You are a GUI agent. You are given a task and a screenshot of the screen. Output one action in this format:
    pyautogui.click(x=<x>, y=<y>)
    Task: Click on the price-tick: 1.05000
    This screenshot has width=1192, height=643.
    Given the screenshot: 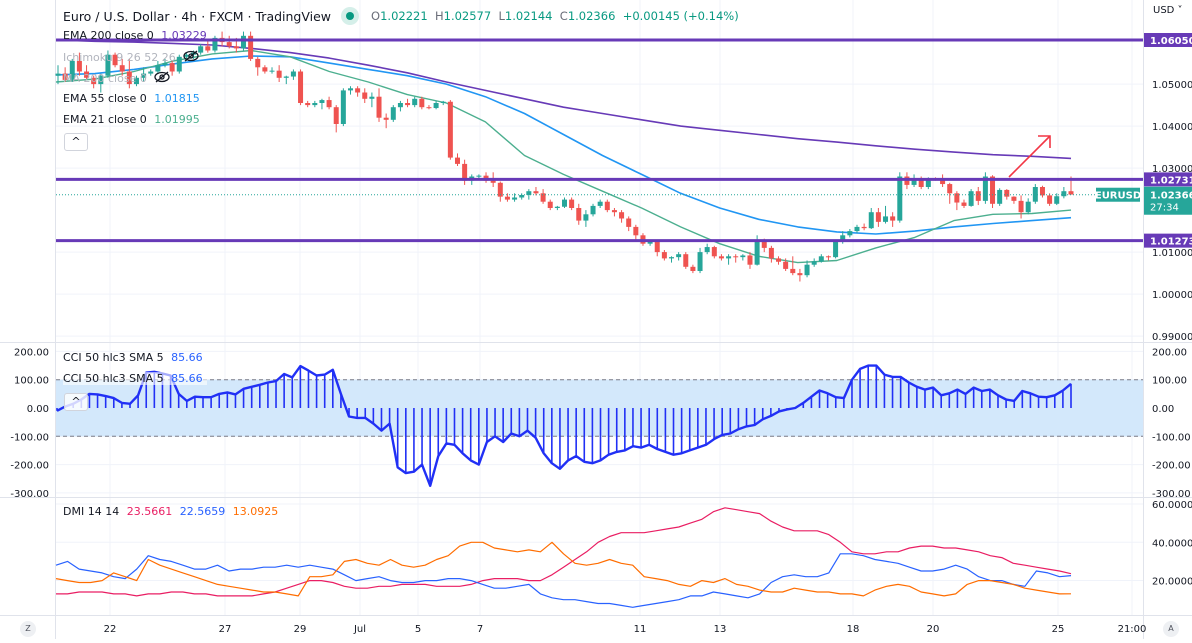 What is the action you would take?
    pyautogui.click(x=1172, y=85)
    